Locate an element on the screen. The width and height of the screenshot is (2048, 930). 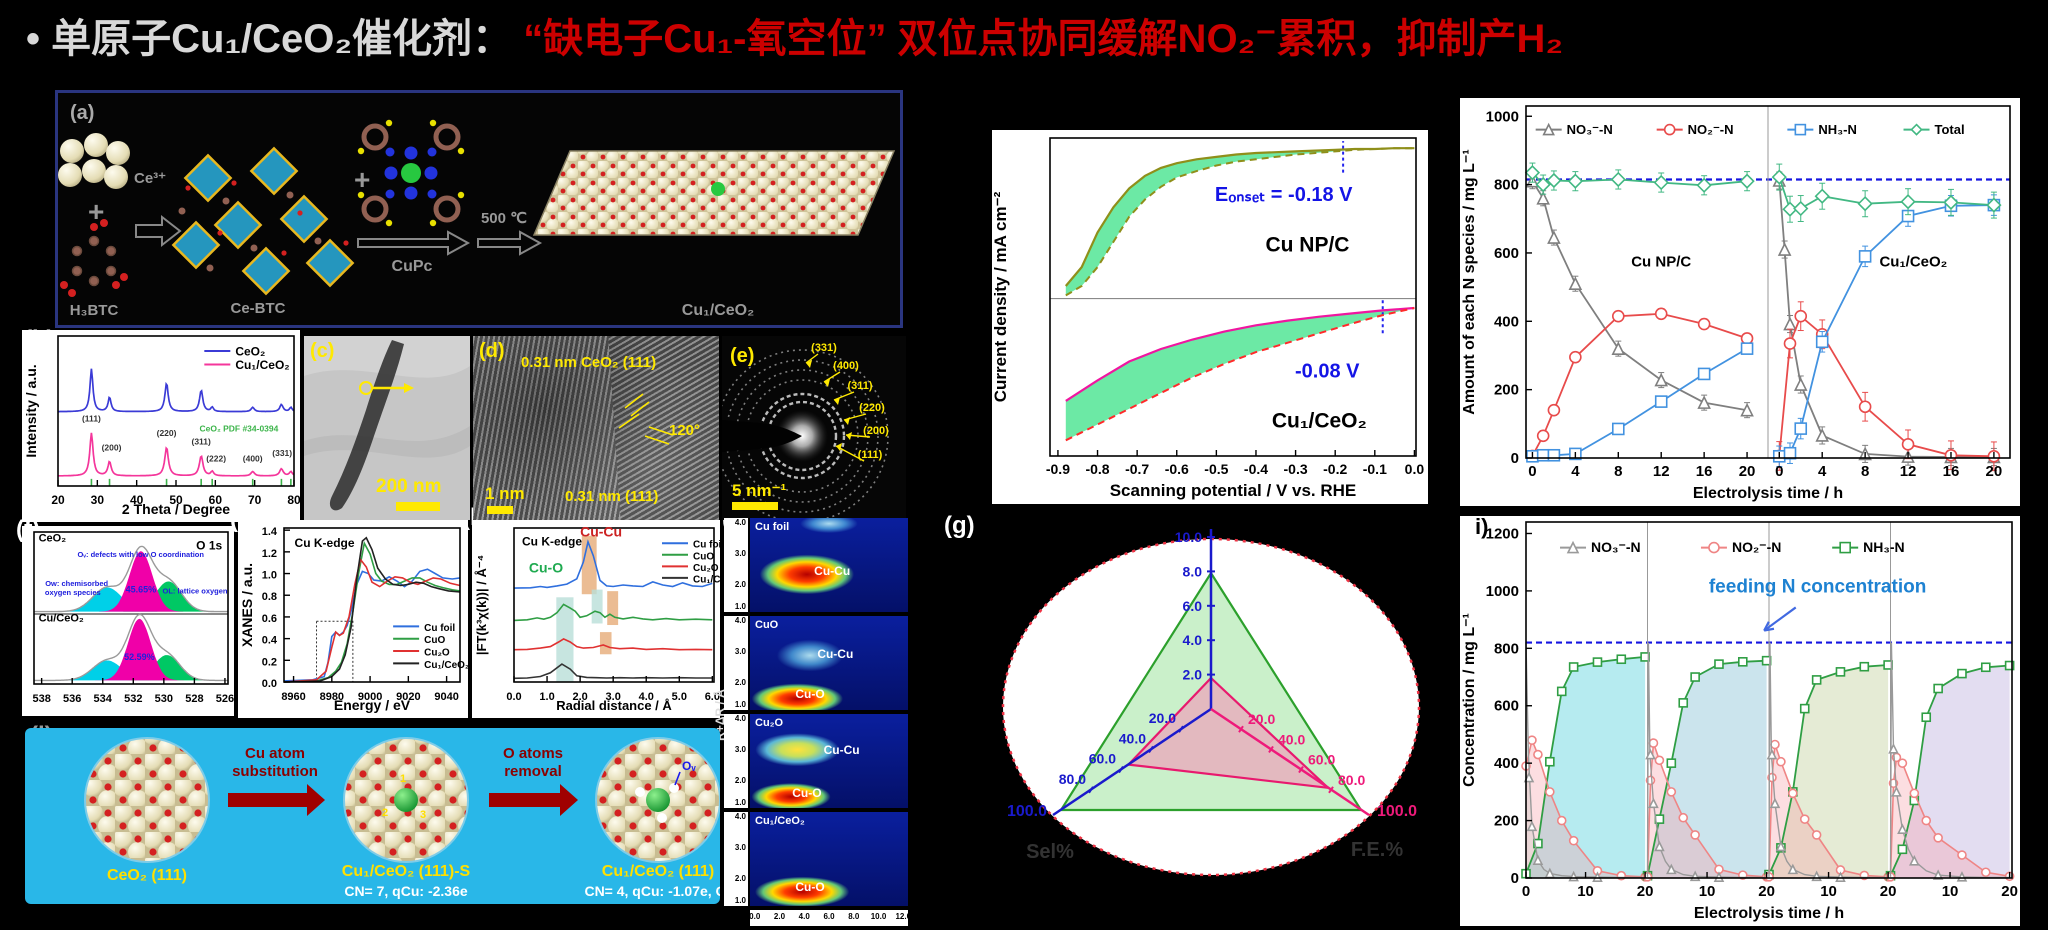
svg-text: 530 is located at coordinates (164, 699).